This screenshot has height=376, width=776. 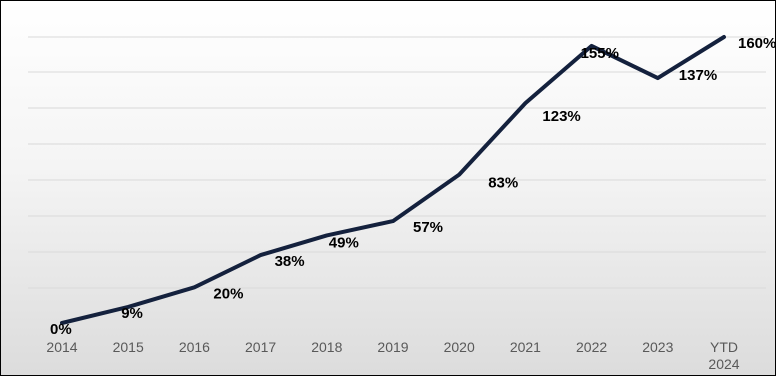 I want to click on x-tick-label: 2020, so click(x=459, y=347).